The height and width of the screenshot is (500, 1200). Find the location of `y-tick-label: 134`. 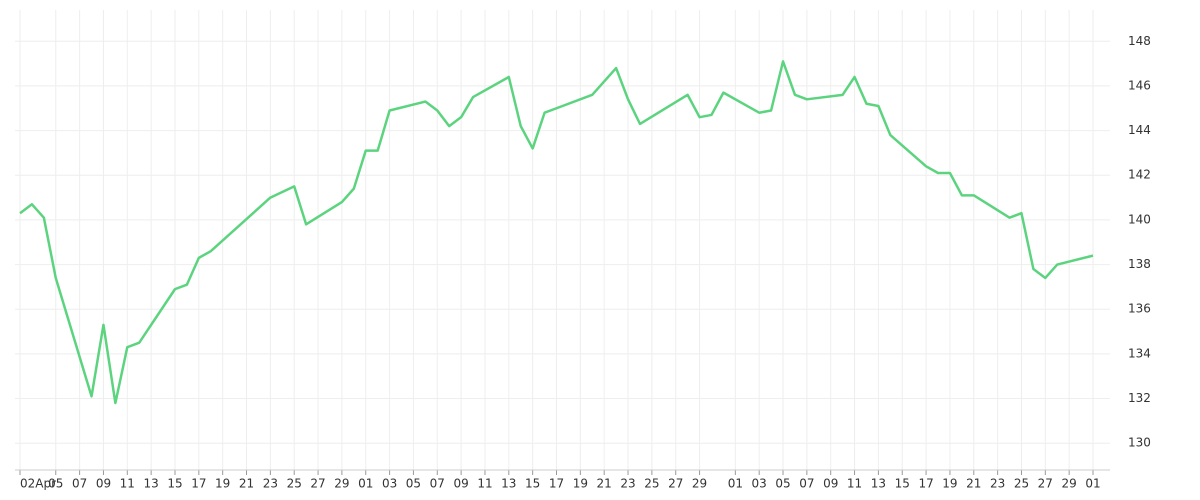

y-tick-label: 134 is located at coordinates (1139, 353).